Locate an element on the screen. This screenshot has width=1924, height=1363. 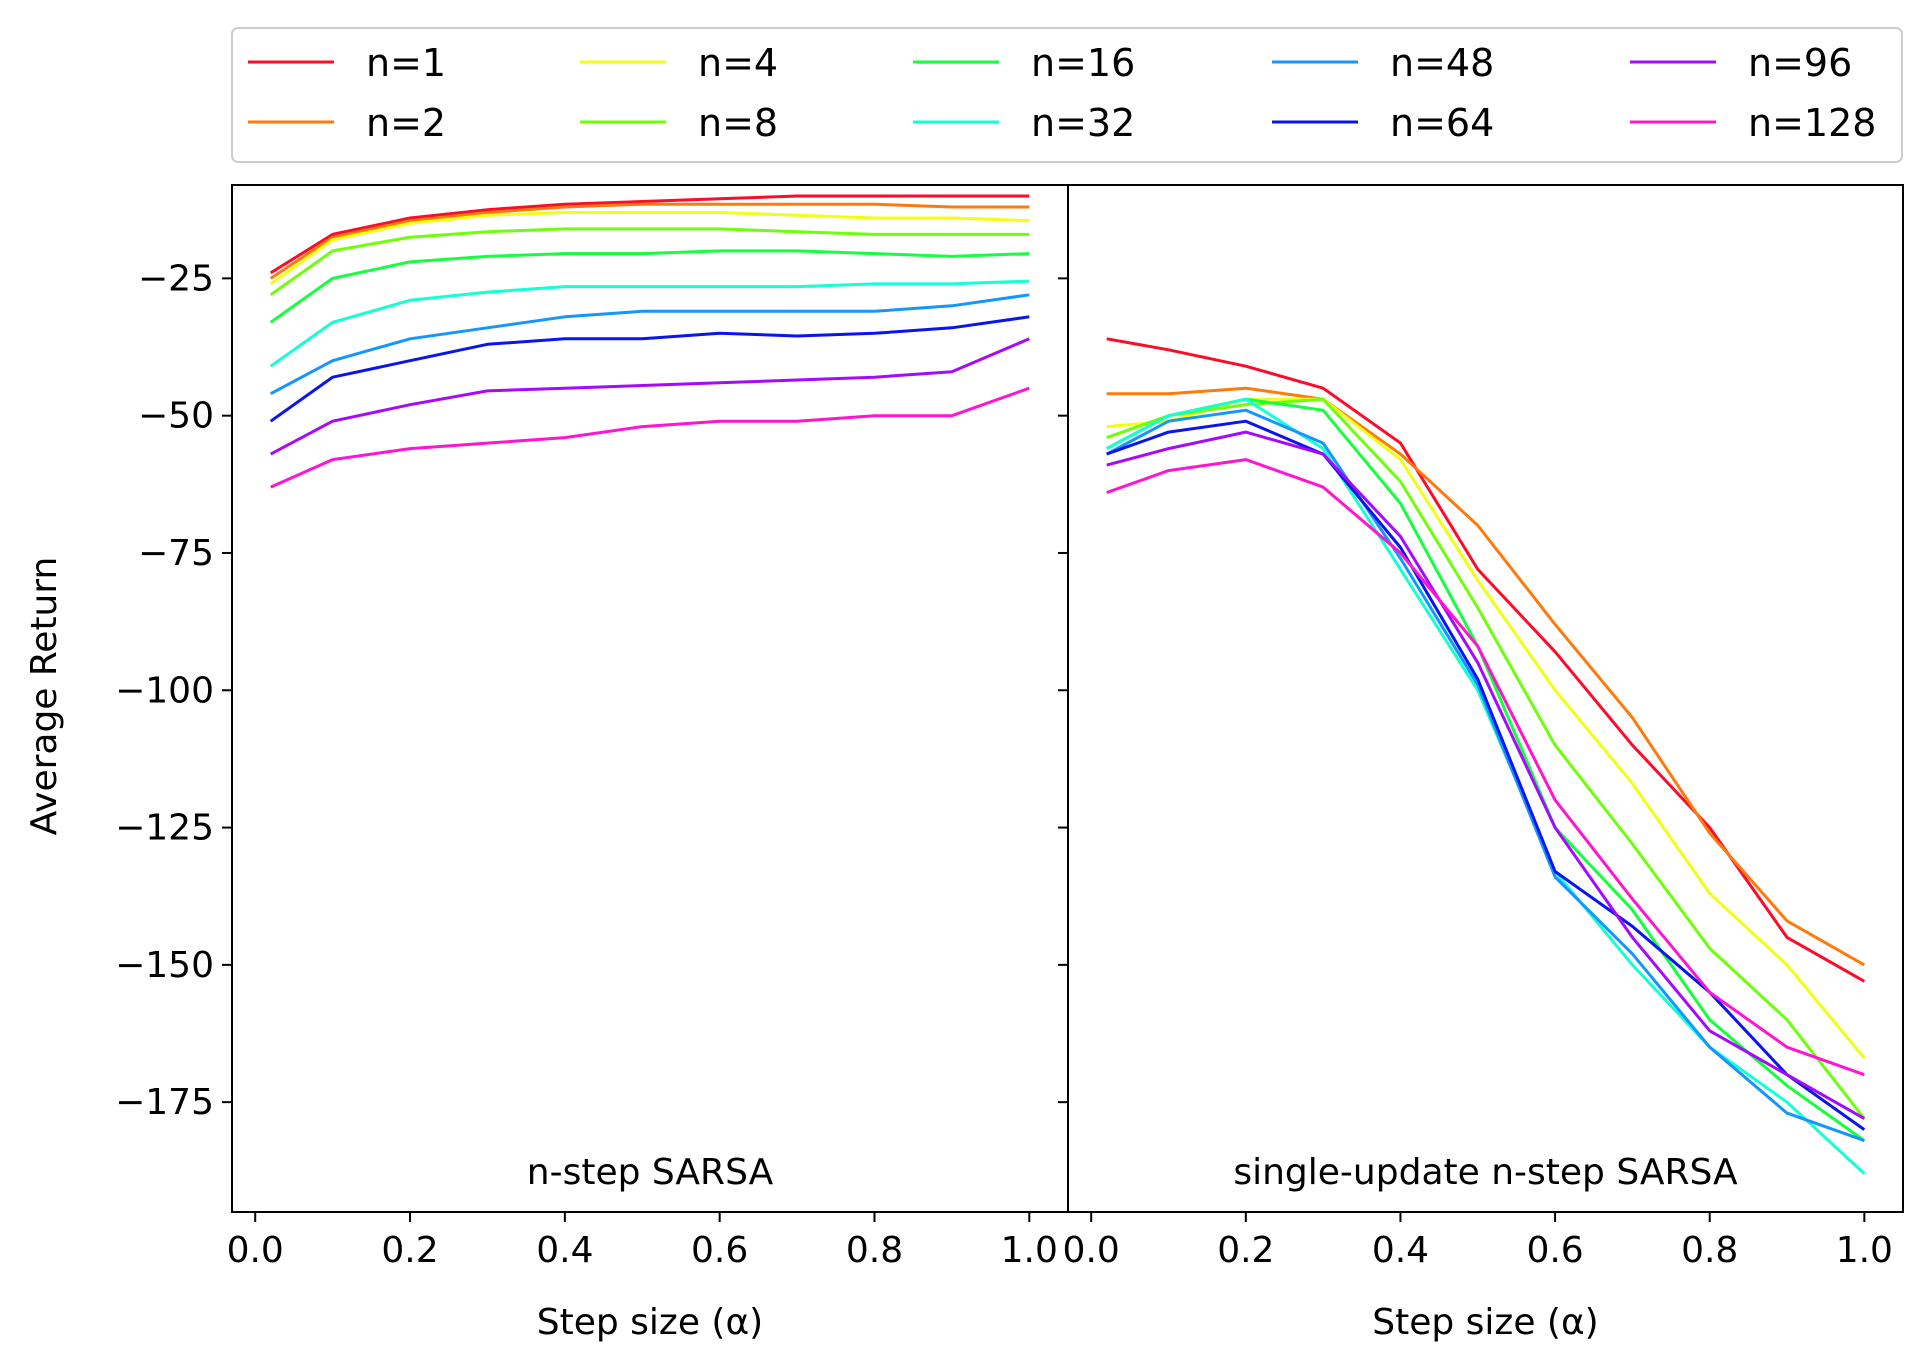
y-axis-label: Average Return is located at coordinates (44, 696).